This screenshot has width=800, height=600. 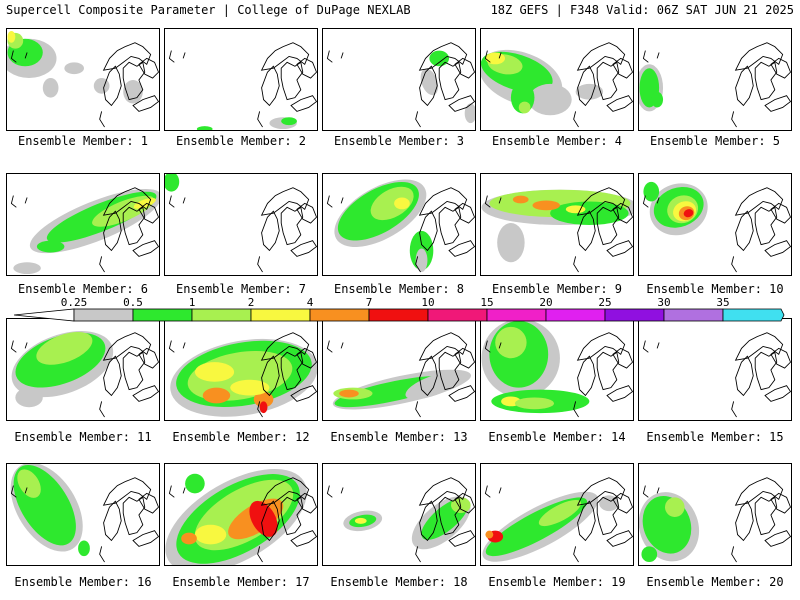 What do you see at coordinates (557, 85) in the screenshot?
I see `member-4-scp-field` at bounding box center [557, 85].